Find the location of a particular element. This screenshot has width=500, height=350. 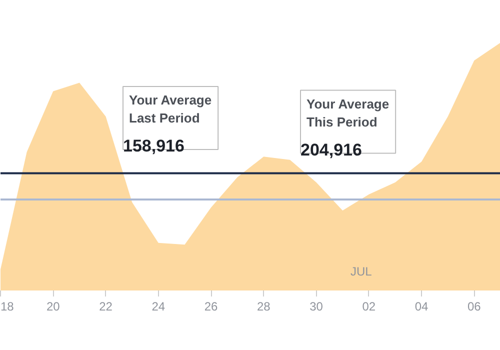

annotation: JUL is located at coordinates (361, 271).